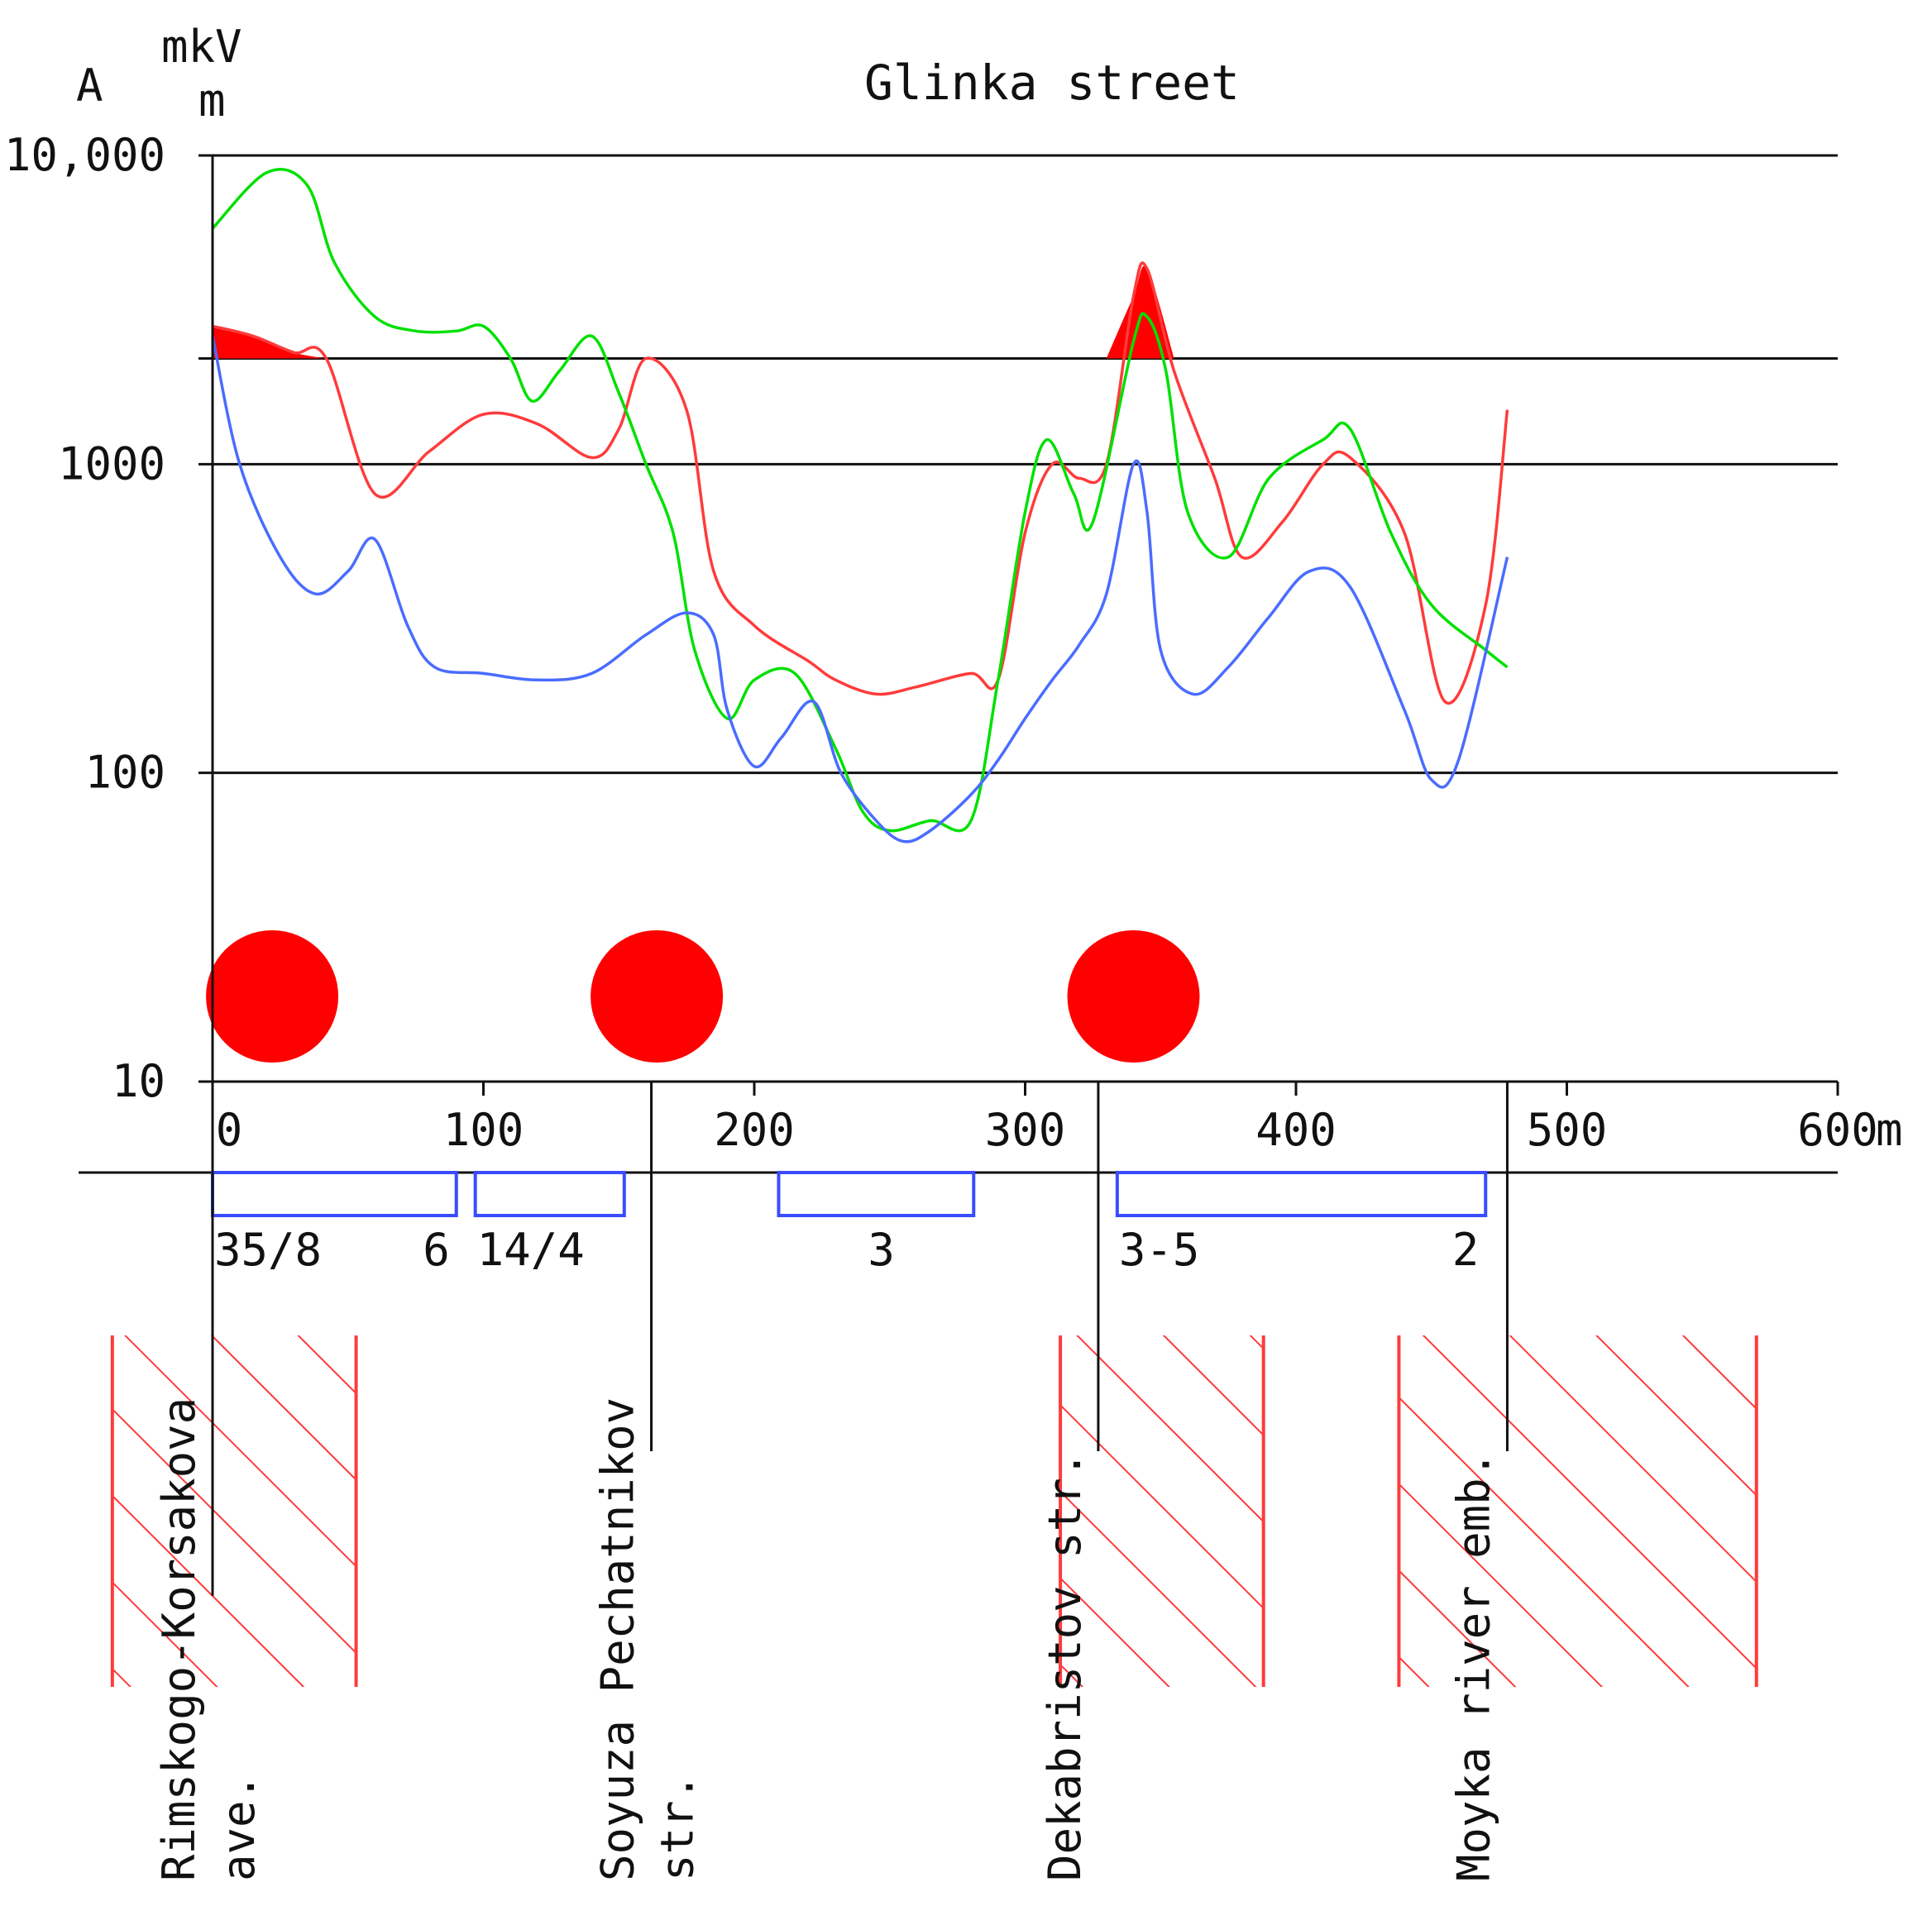 The width and height of the screenshot is (1932, 1906). What do you see at coordinates (84, 618) in the screenshot?
I see `y-tick-labels: 10,000 1000 100 10` at bounding box center [84, 618].